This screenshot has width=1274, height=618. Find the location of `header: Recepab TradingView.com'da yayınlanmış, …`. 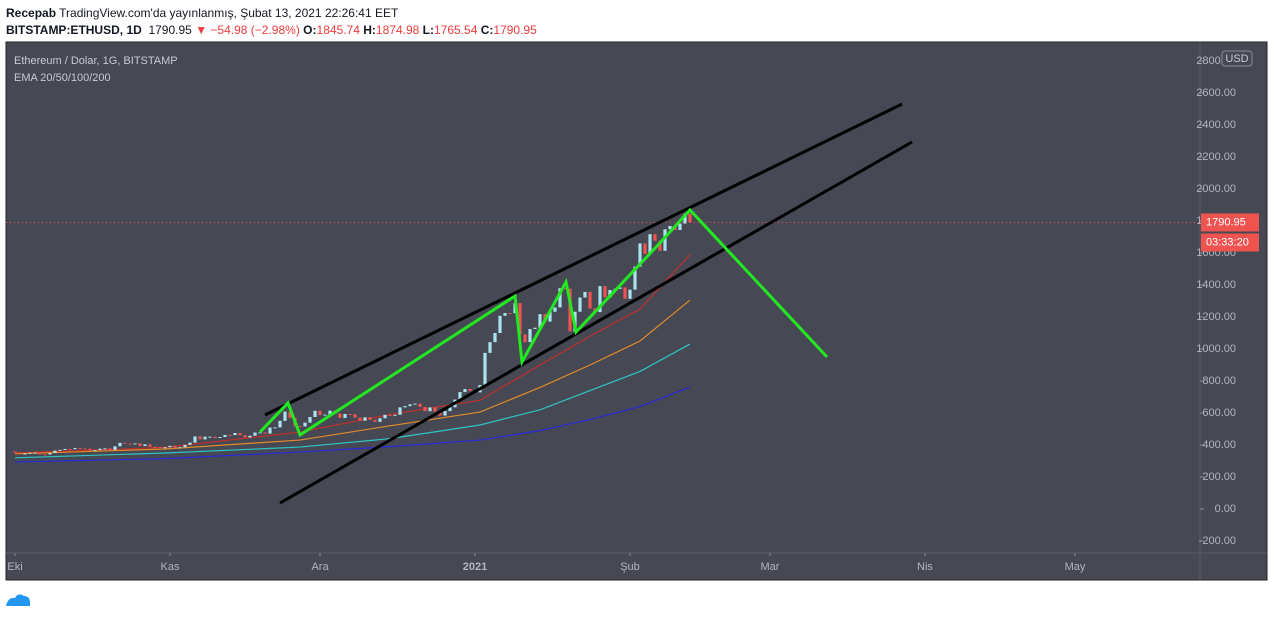

header: Recepab TradingView.com'da yayınlanmış, … is located at coordinates (271, 22).